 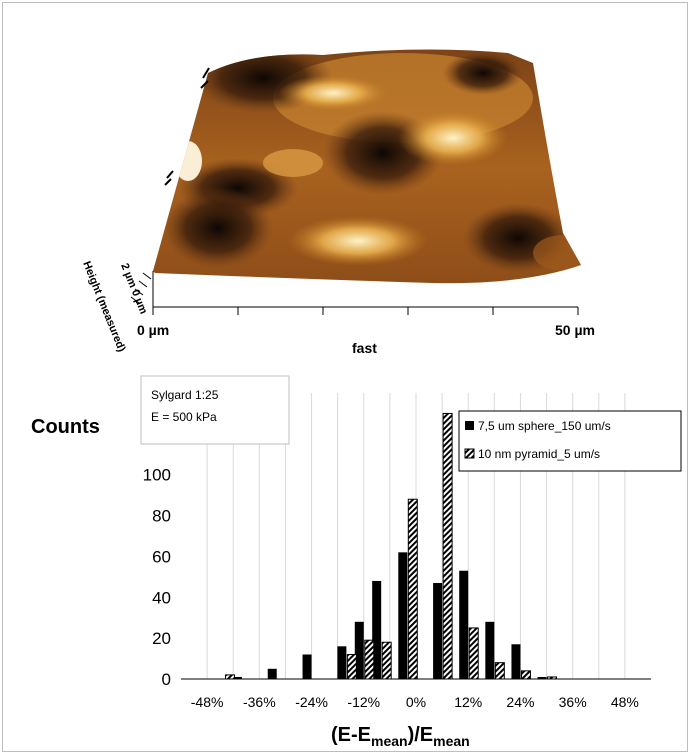 I want to click on y-tick-label: 80, so click(x=161, y=516).